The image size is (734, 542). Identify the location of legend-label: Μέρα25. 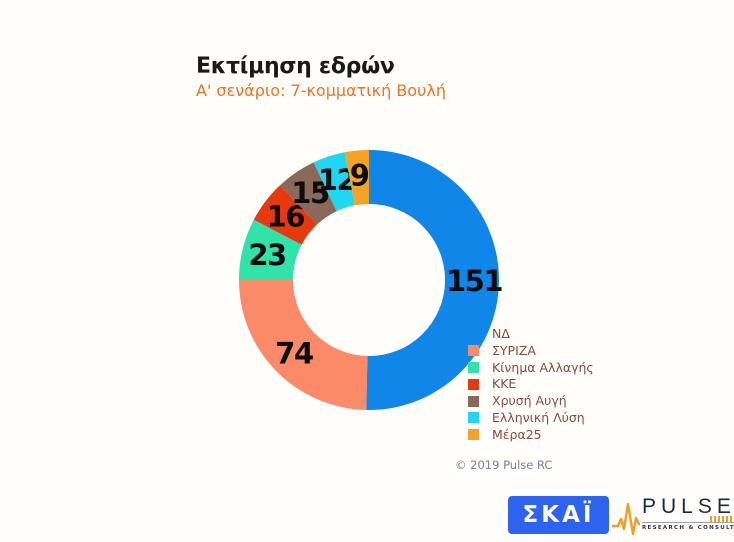
(517, 434).